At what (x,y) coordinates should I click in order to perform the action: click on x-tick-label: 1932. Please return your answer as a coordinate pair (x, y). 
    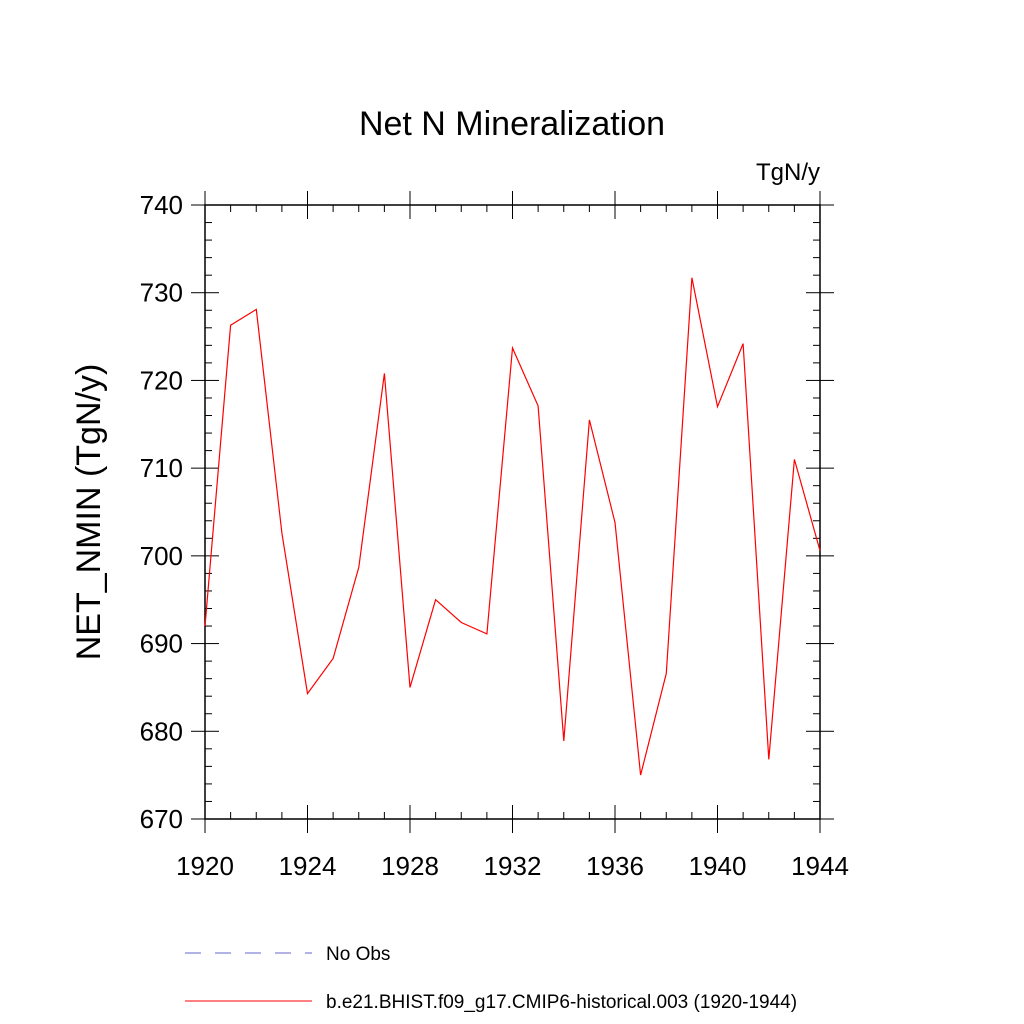
    Looking at the image, I should click on (513, 866).